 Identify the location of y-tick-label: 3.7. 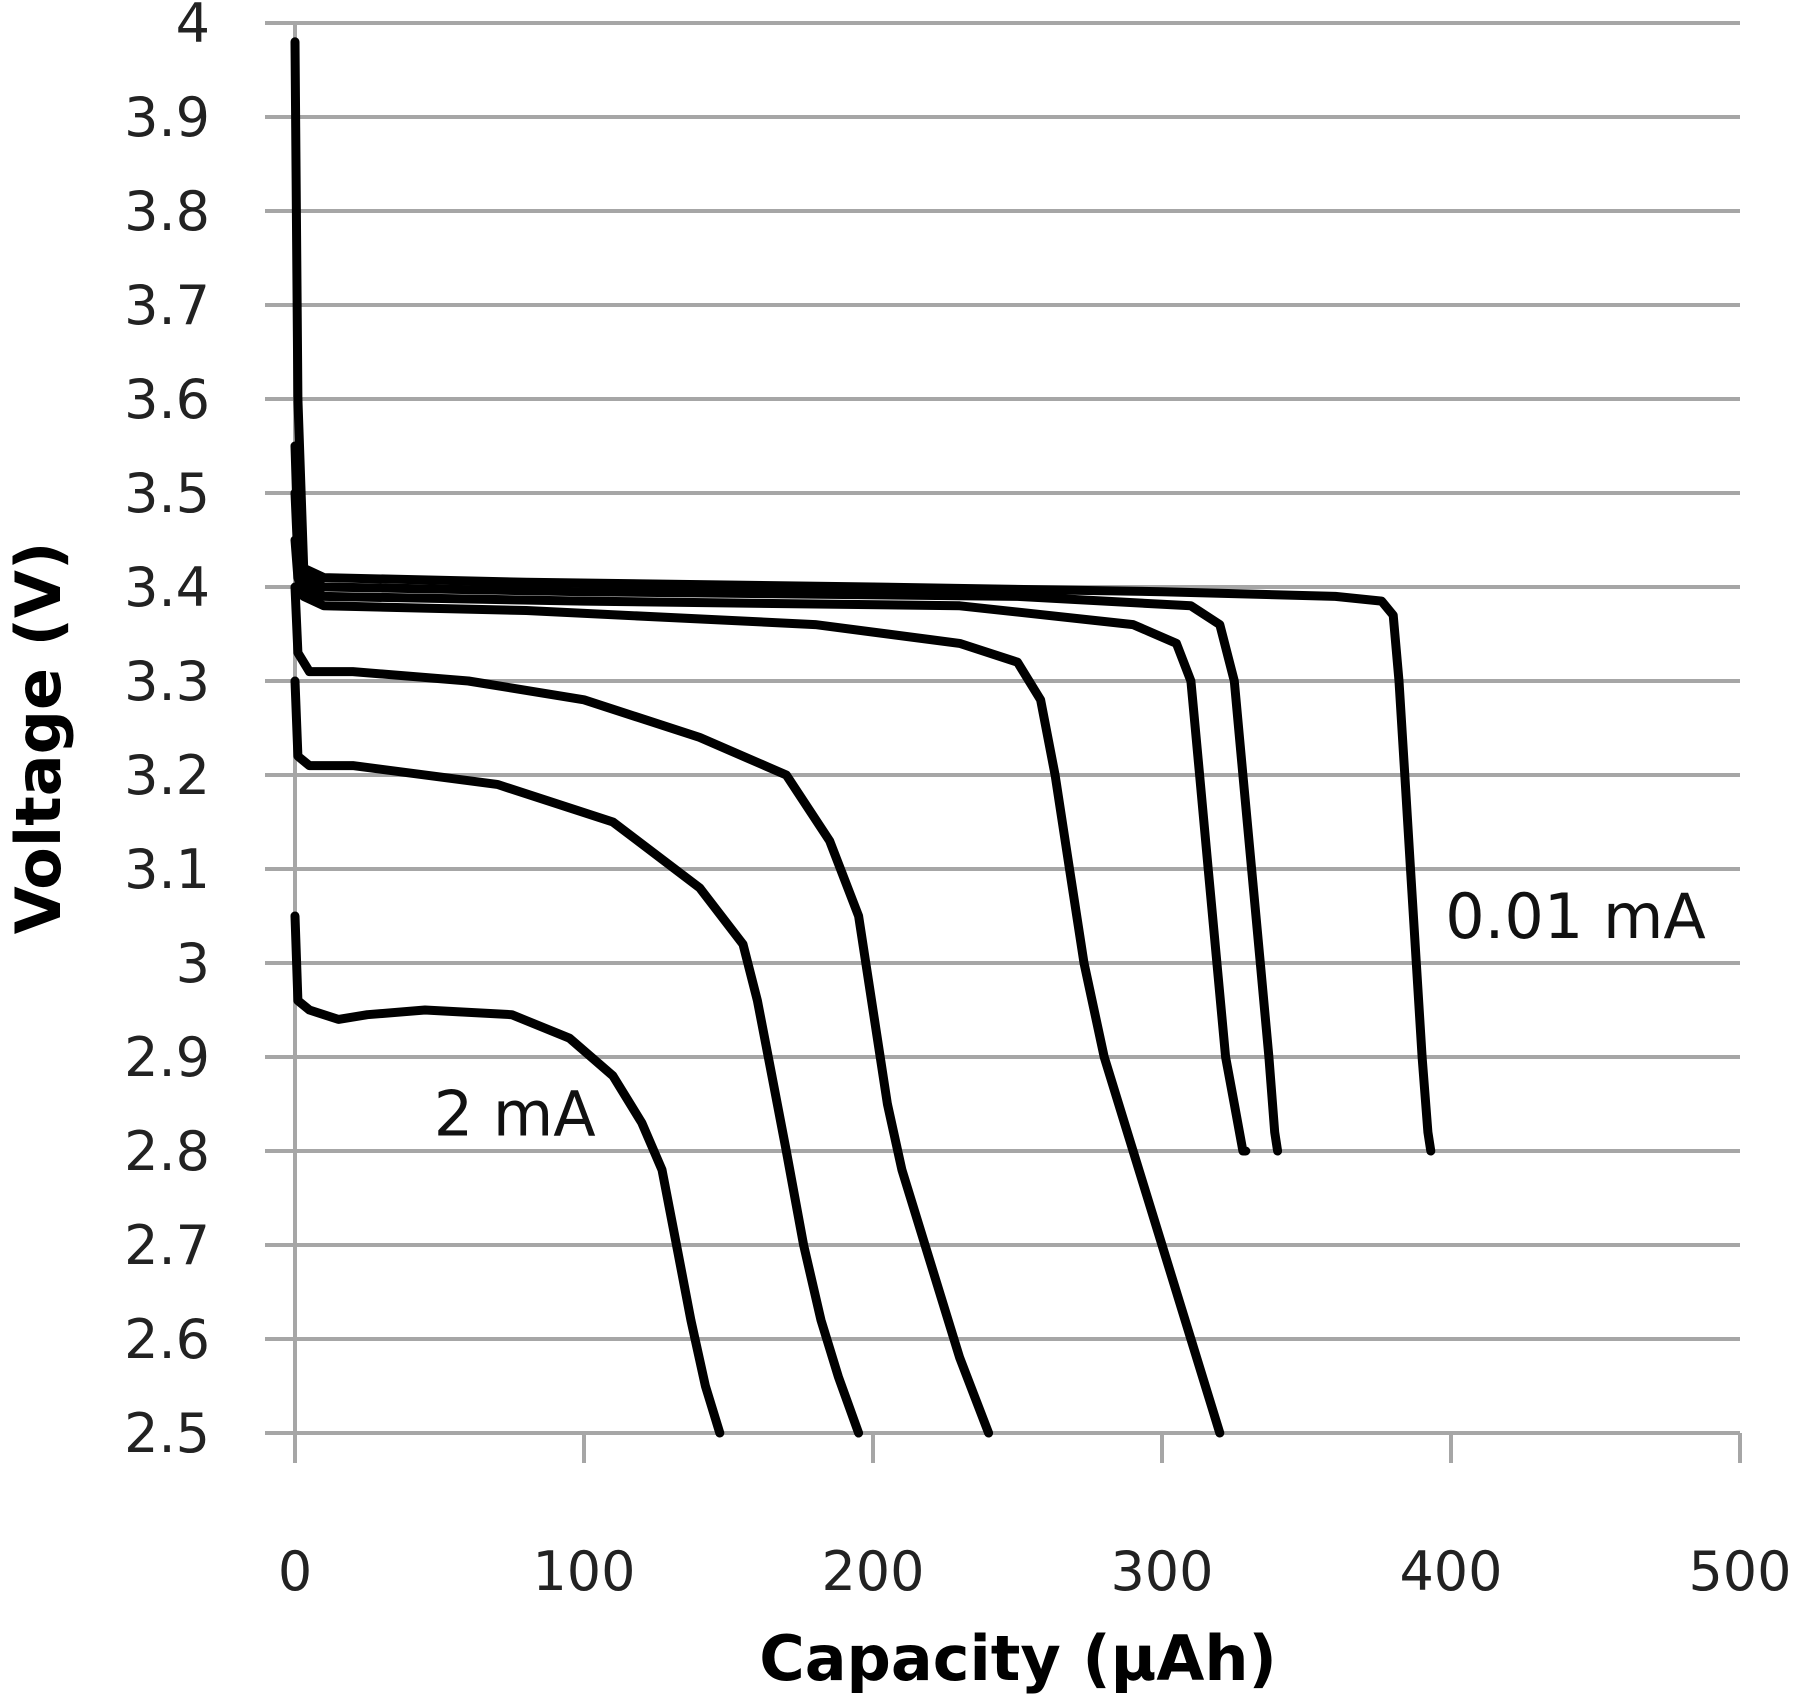
(167, 305).